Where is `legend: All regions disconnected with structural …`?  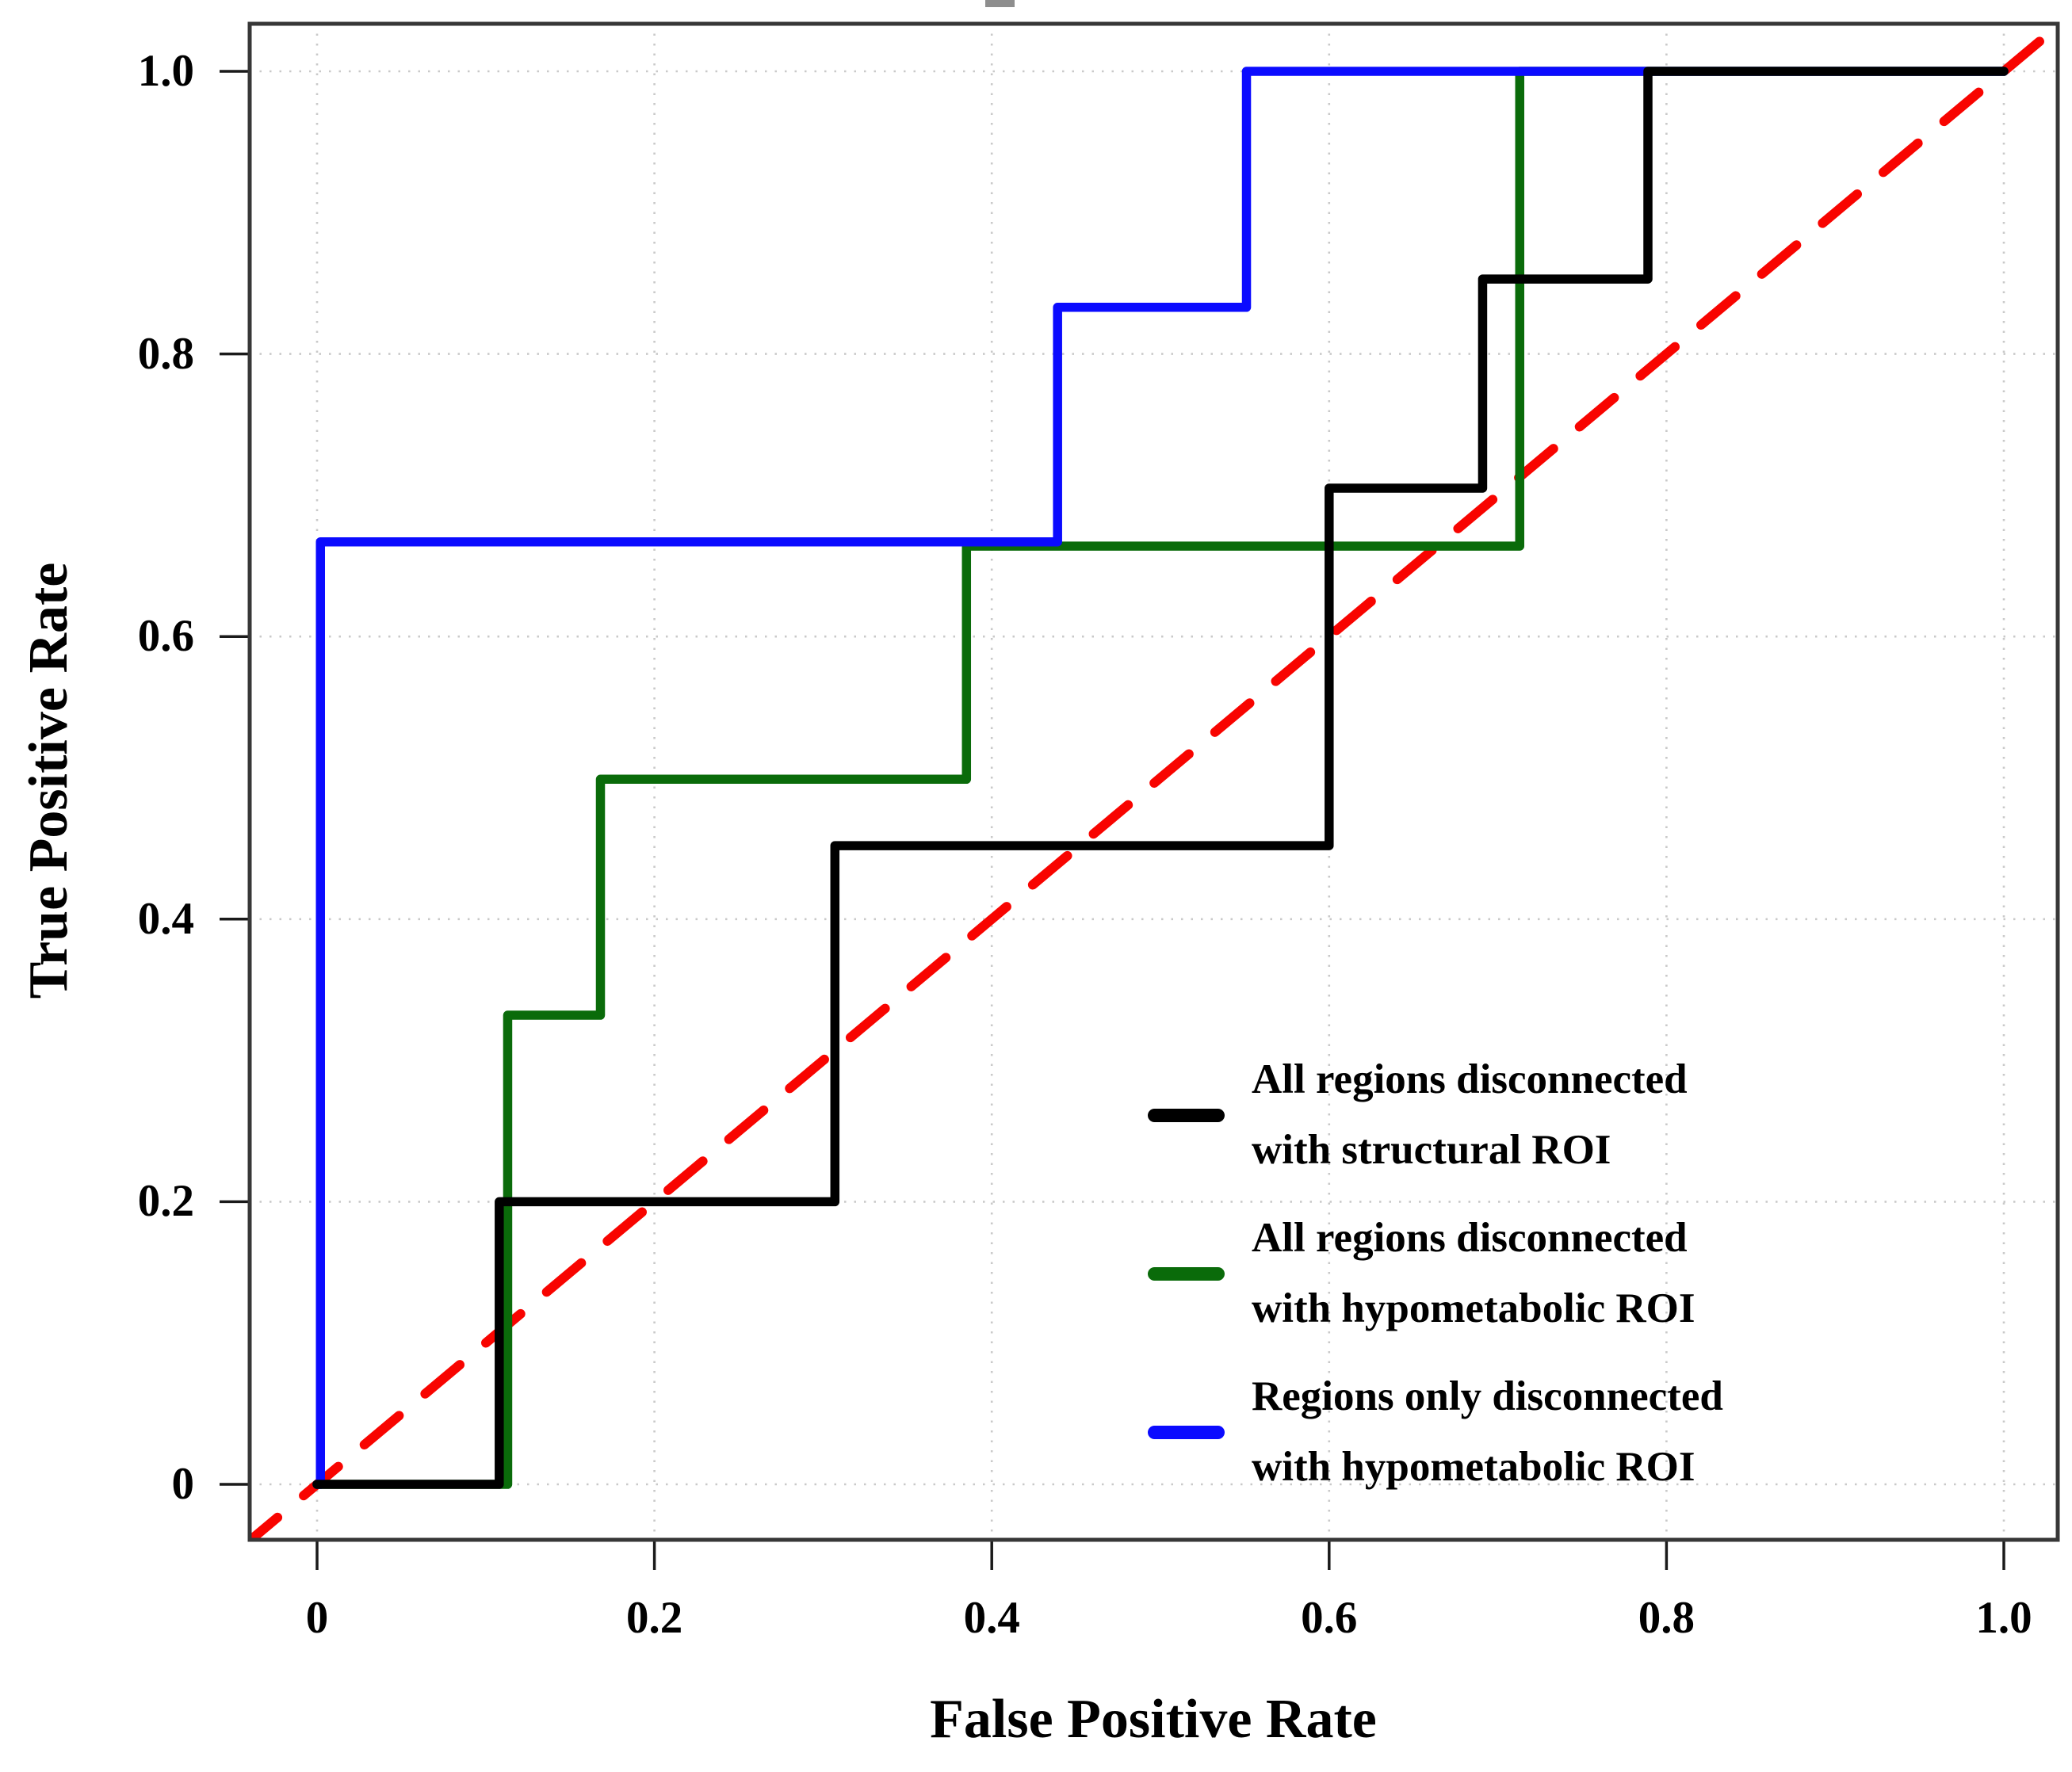 legend: All regions disconnected with structural … is located at coordinates (1435, 1282).